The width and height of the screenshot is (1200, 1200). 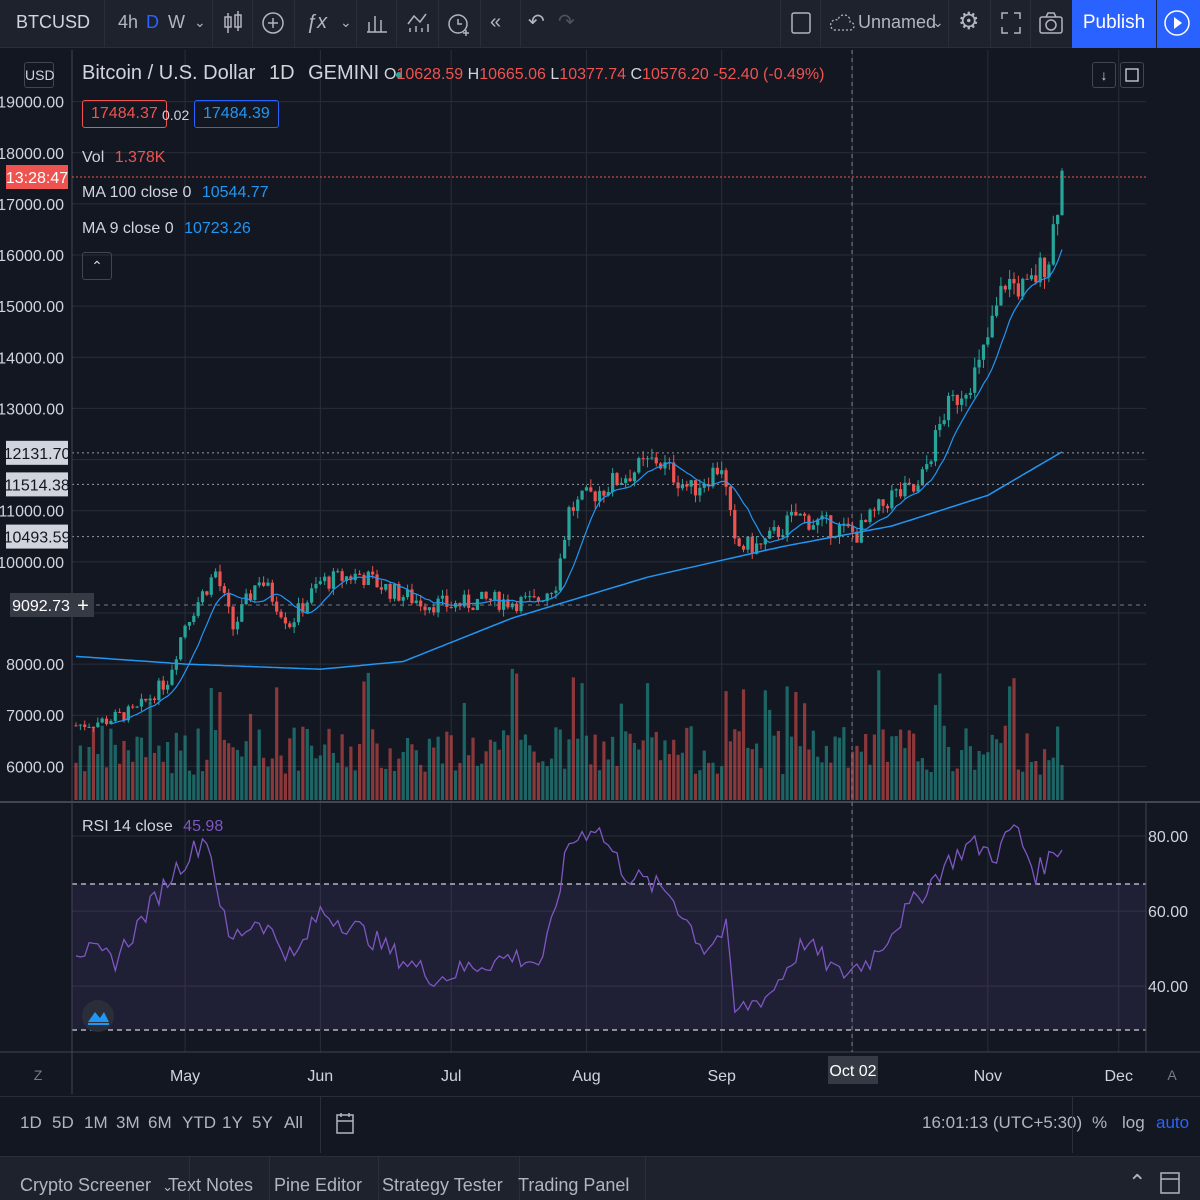 What do you see at coordinates (233, 23) in the screenshot?
I see `candles-style-icon` at bounding box center [233, 23].